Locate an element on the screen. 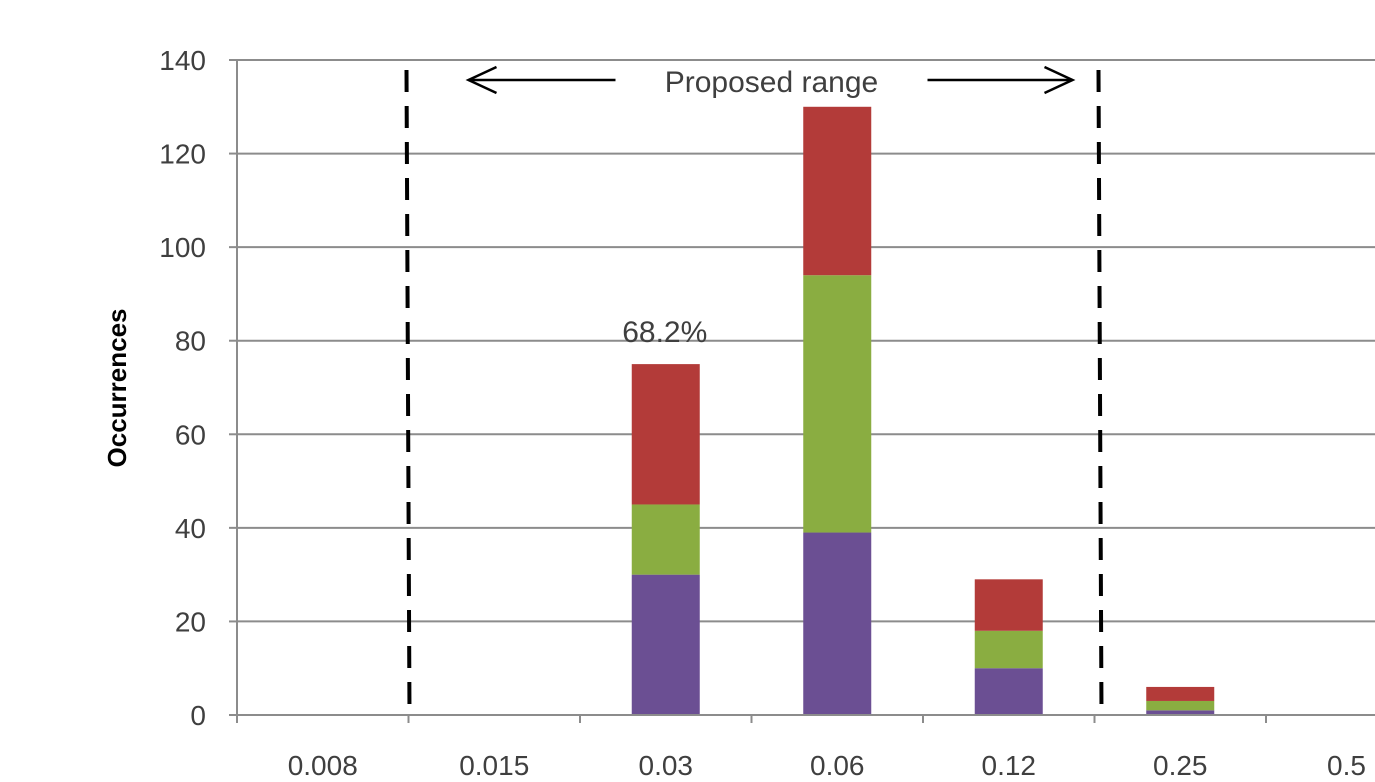  x-tick-label-0.03: 0.03 is located at coordinates (666, 765).